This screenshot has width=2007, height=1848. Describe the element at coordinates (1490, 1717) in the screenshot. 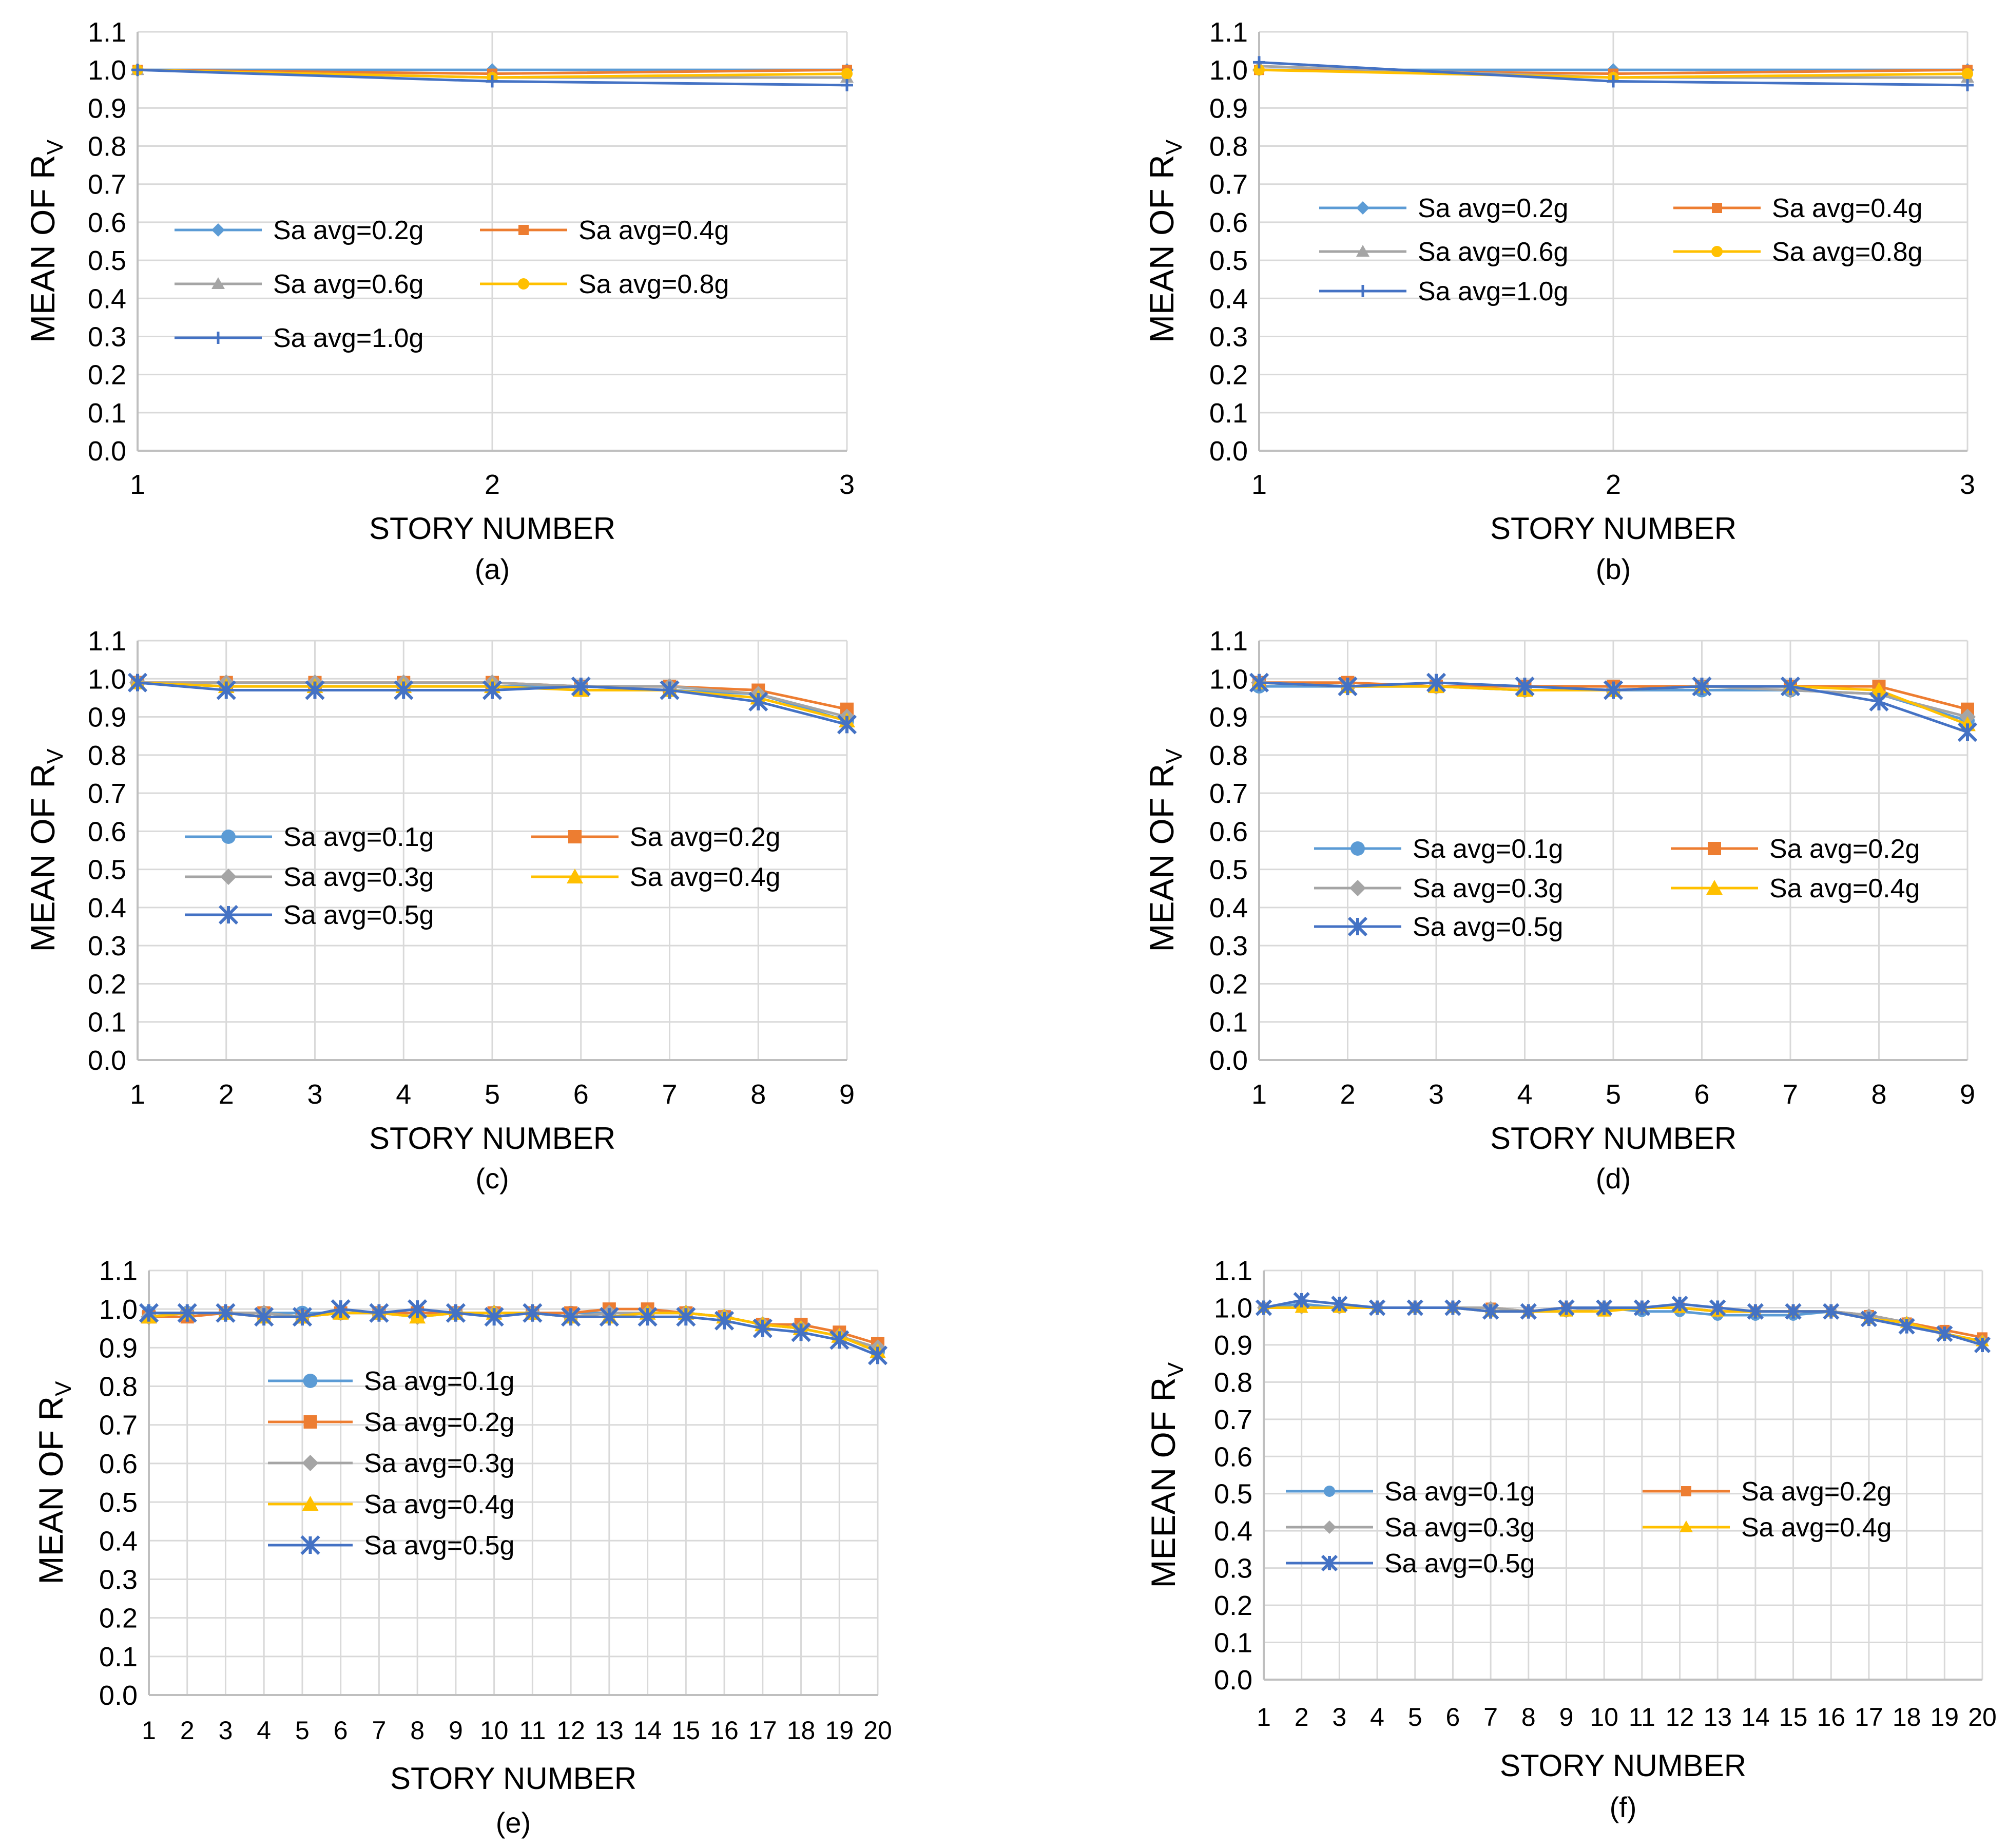

I see `panel-f-x-tick-label: 7` at that location.